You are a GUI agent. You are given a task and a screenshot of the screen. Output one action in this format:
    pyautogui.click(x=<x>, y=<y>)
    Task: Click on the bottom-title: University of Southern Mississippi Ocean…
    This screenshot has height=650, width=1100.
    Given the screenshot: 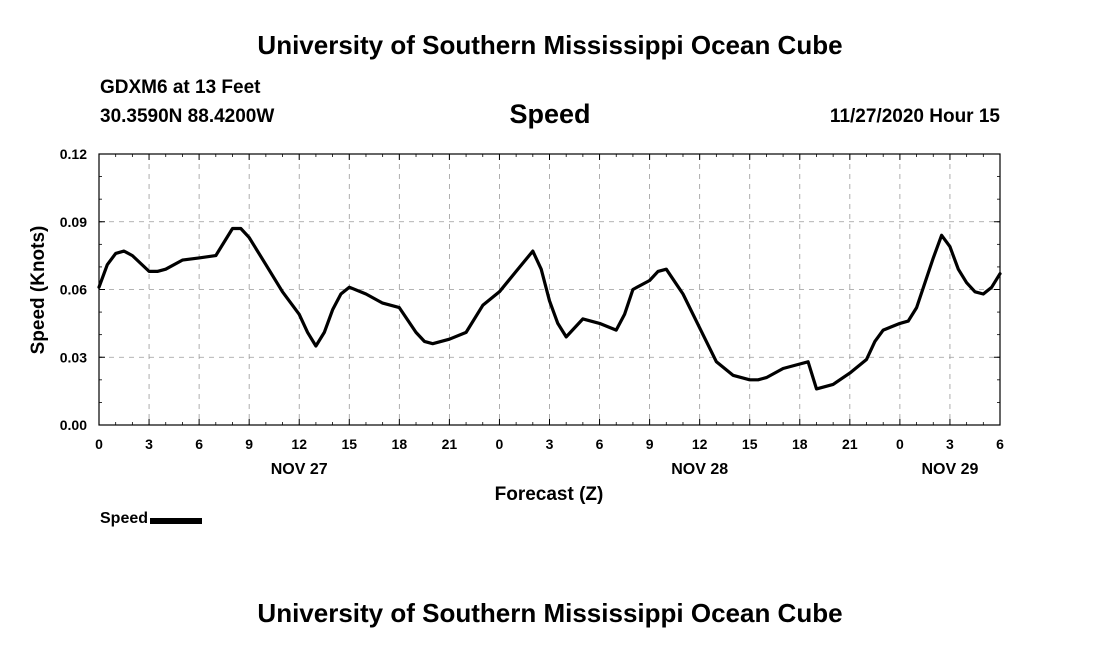 What is the action you would take?
    pyautogui.click(x=550, y=613)
    